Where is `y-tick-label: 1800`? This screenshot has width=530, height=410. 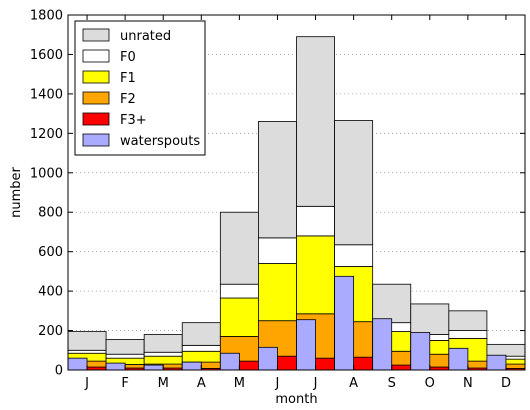
y-tick-label: 1800 is located at coordinates (46, 16).